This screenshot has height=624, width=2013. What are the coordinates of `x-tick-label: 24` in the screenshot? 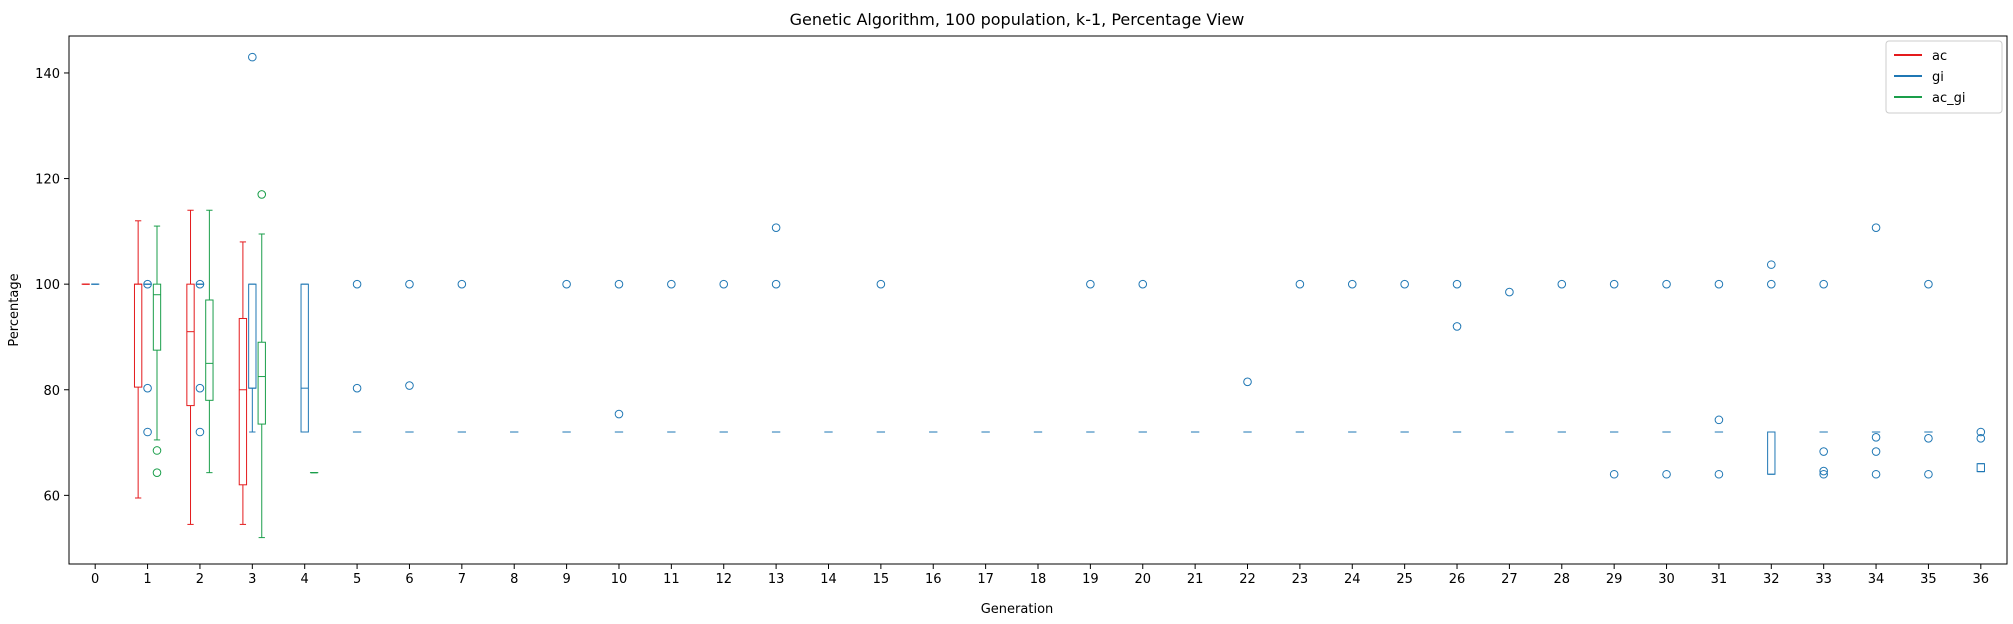 It's located at (1352, 579).